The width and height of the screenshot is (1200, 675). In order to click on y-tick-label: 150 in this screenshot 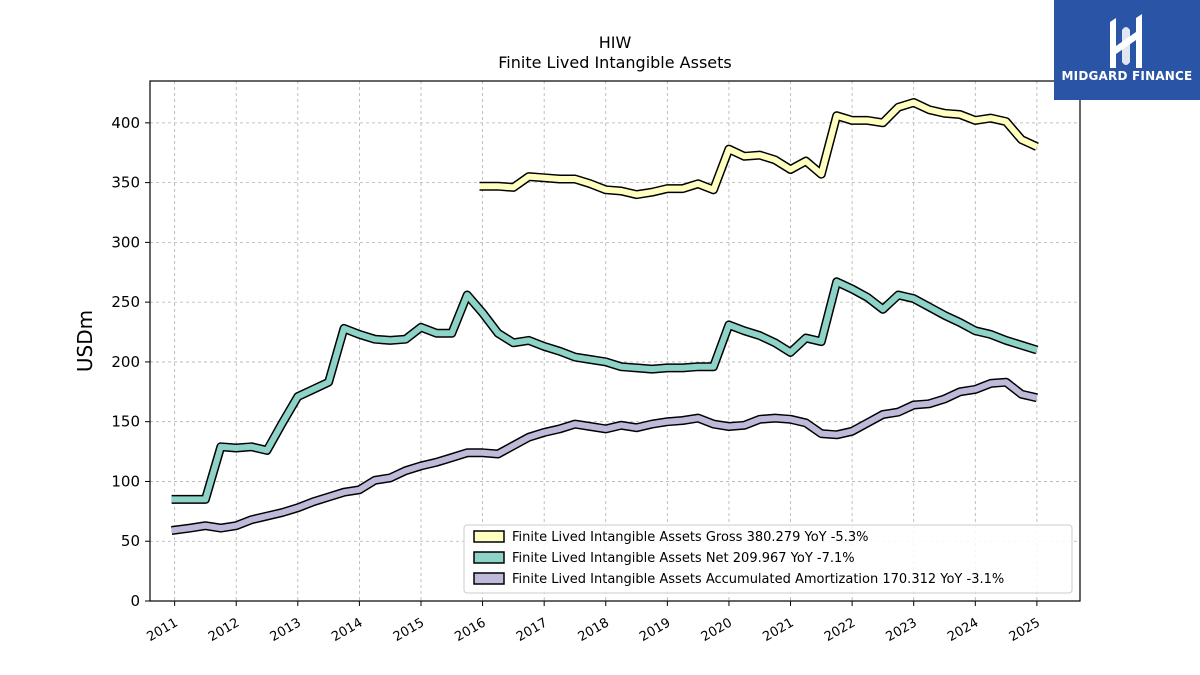, I will do `click(125, 422)`.